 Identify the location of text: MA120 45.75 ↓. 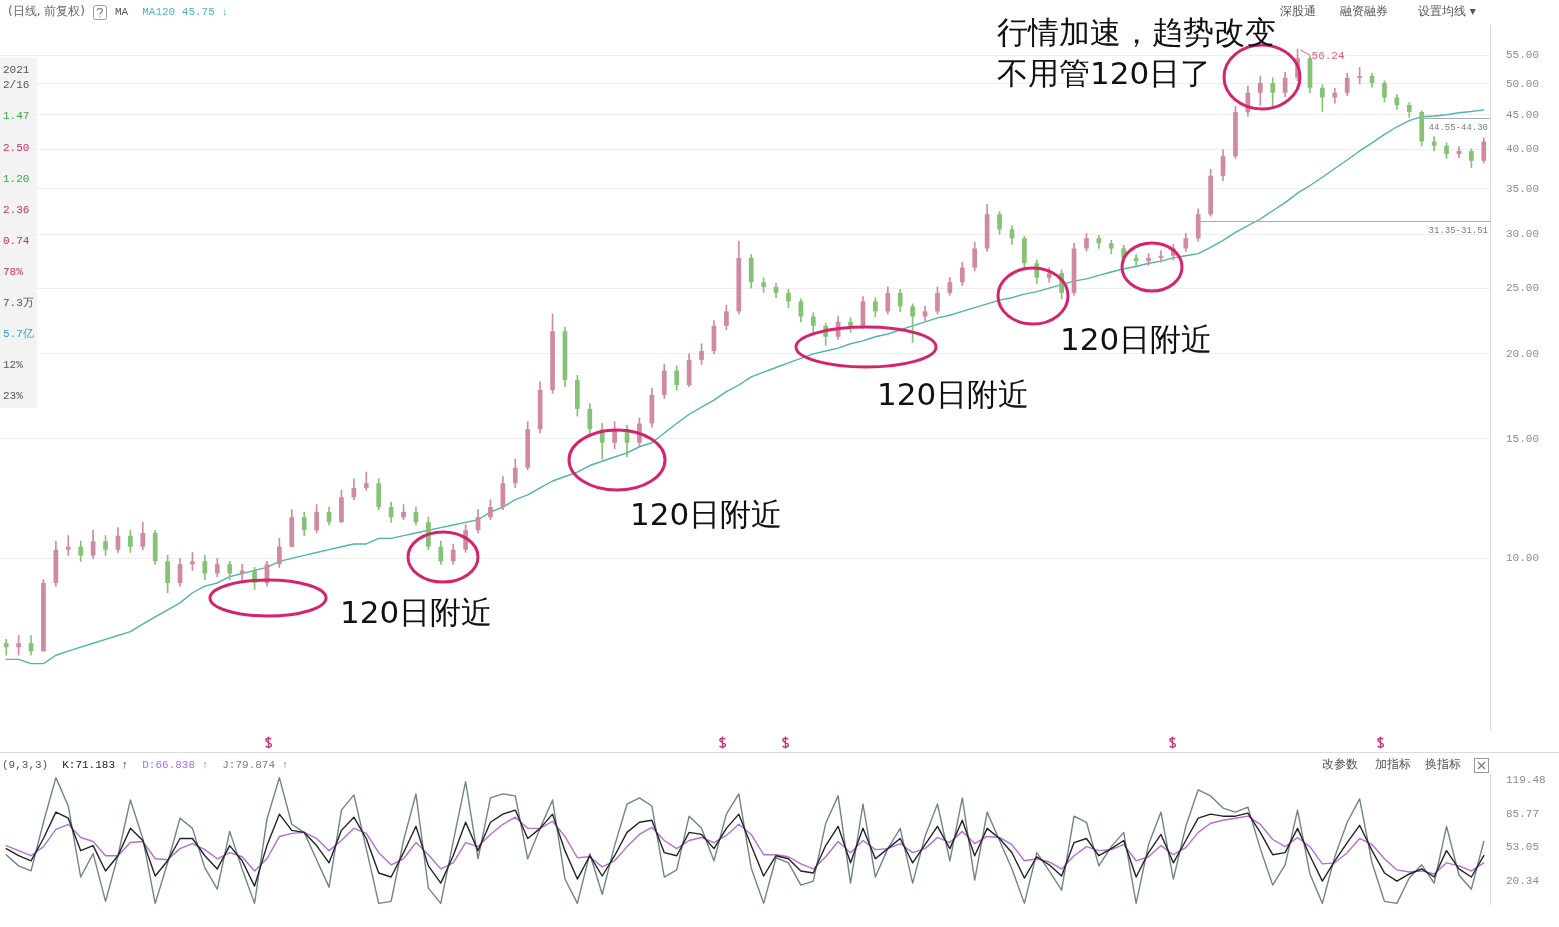
(185, 11).